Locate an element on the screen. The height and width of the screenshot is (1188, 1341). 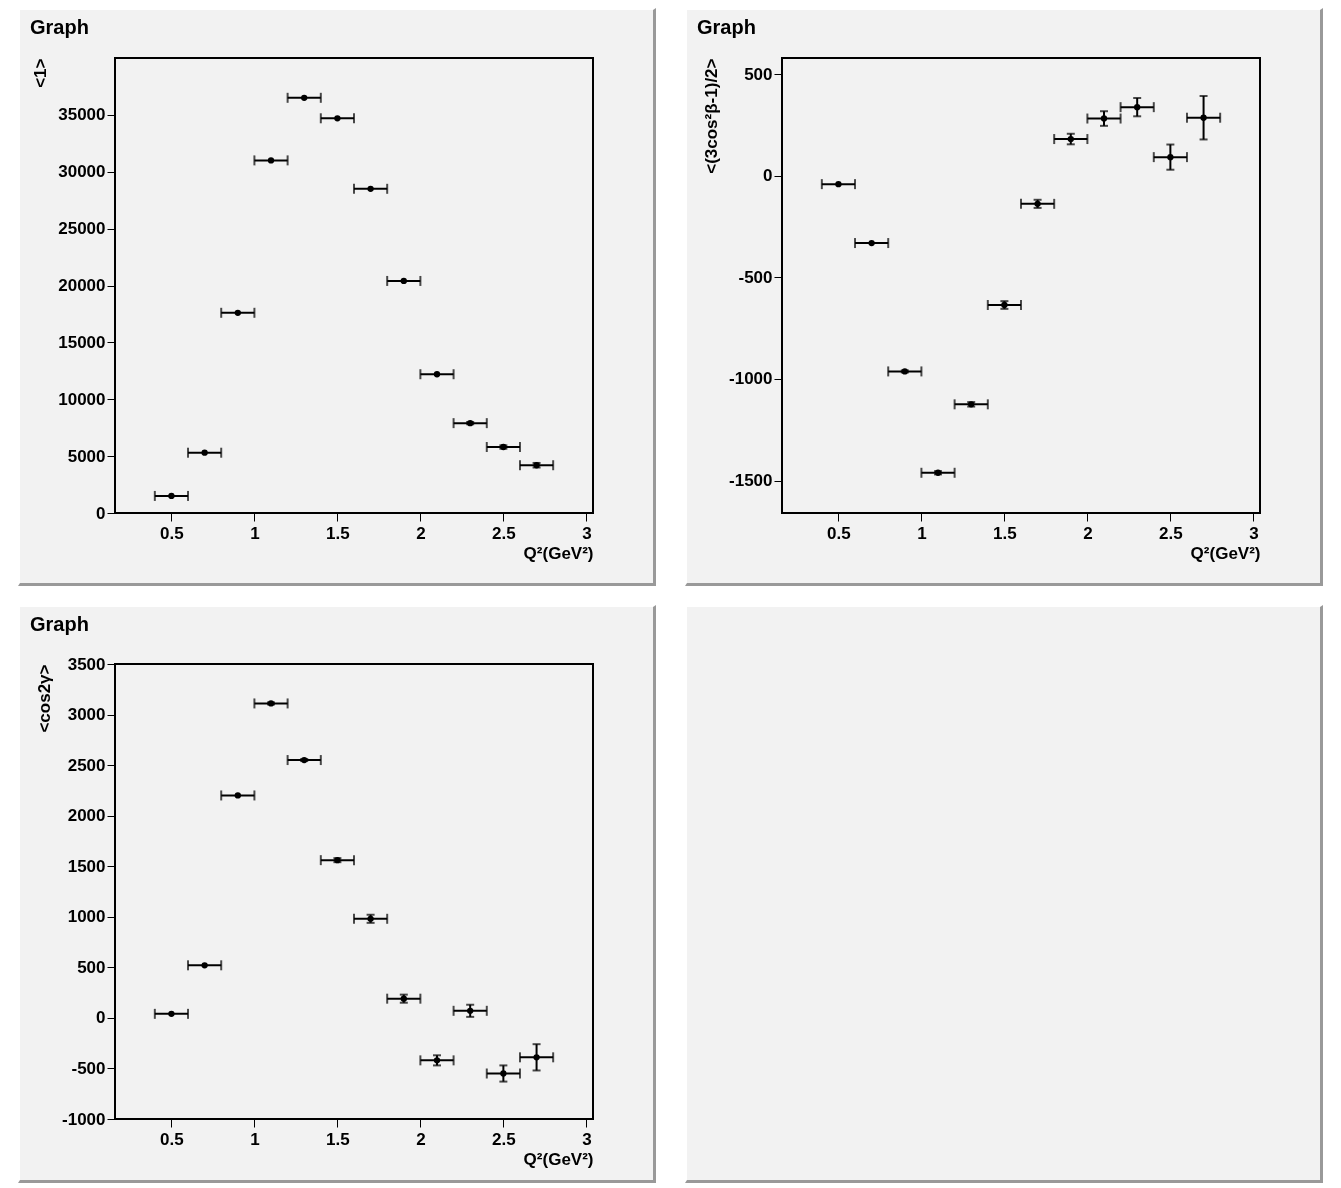
y-tick-label: 25000 is located at coordinates (82, 229).